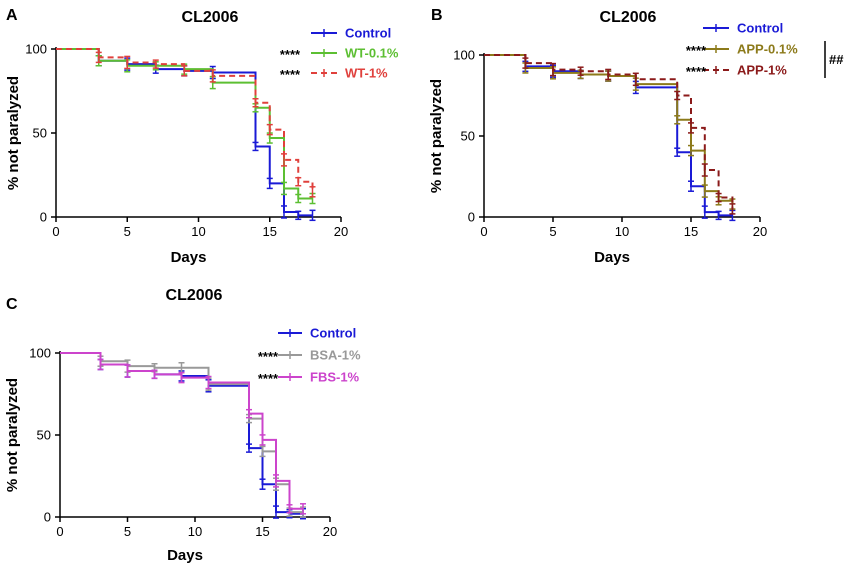 The width and height of the screenshot is (850, 568). Describe the element at coordinates (339, 54) in the screenshot. I see `legend-entry: WT-0.1% ****` at that location.